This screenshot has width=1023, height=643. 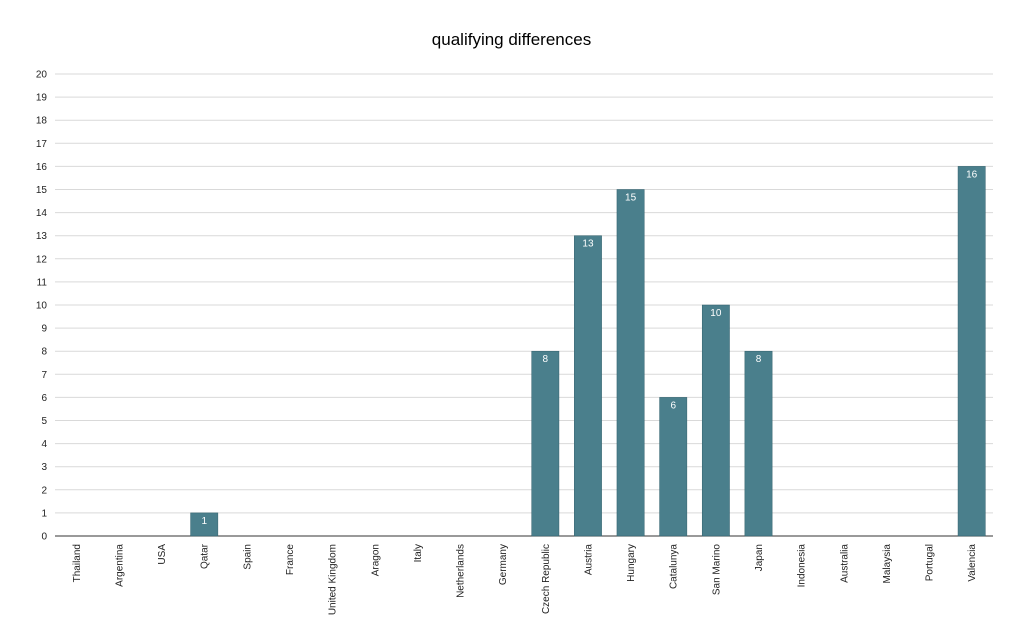 What do you see at coordinates (44, 352) in the screenshot?
I see `y-tick-label: 8` at bounding box center [44, 352].